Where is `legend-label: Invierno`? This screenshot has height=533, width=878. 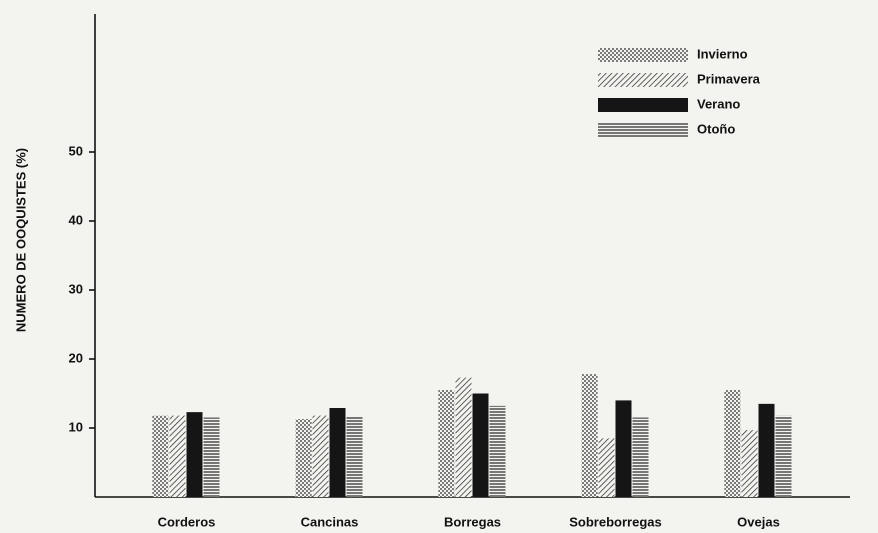
legend-label: Invierno is located at coordinates (722, 53).